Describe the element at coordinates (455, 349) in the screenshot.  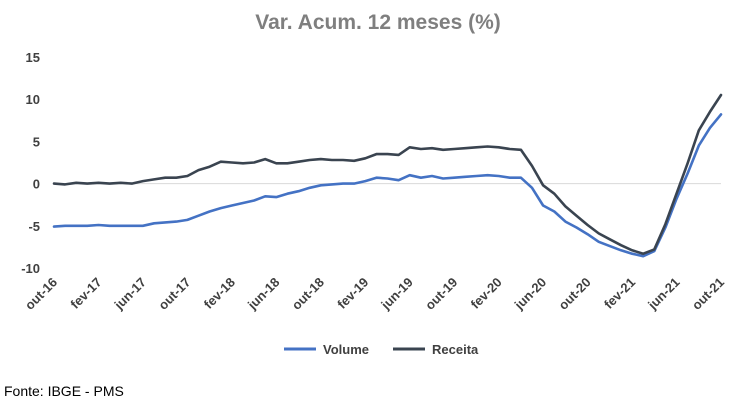
I see `legend-label-receita: Receita` at that location.